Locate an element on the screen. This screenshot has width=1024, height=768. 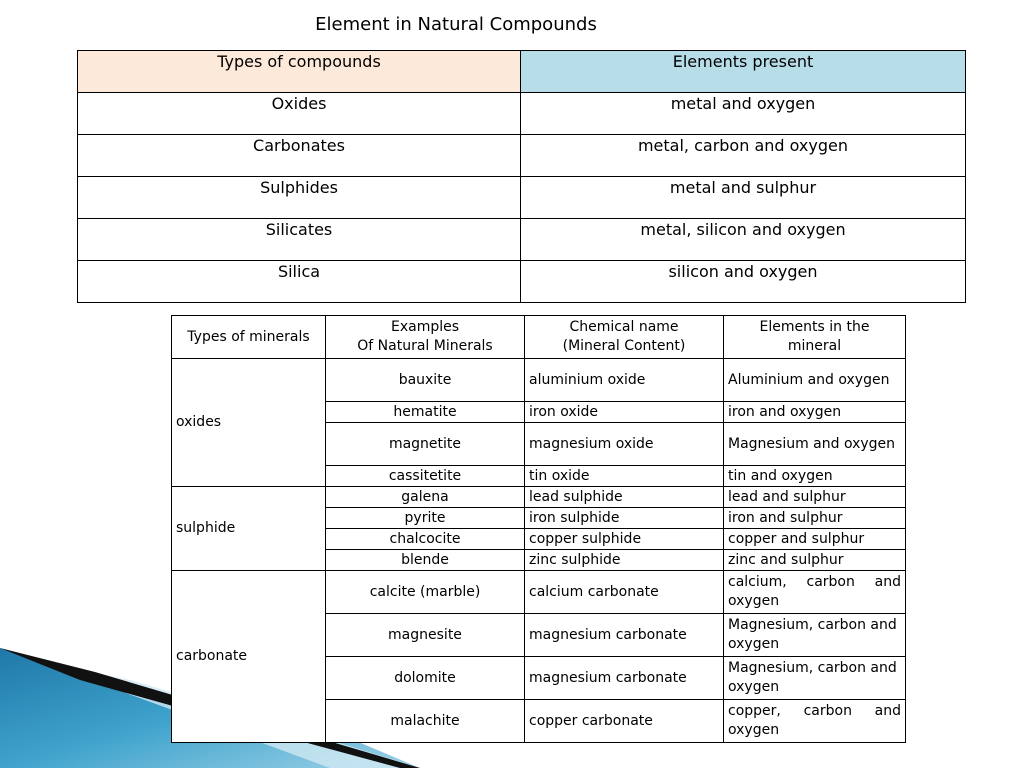
mineral-example: dolomite is located at coordinates (425, 678).